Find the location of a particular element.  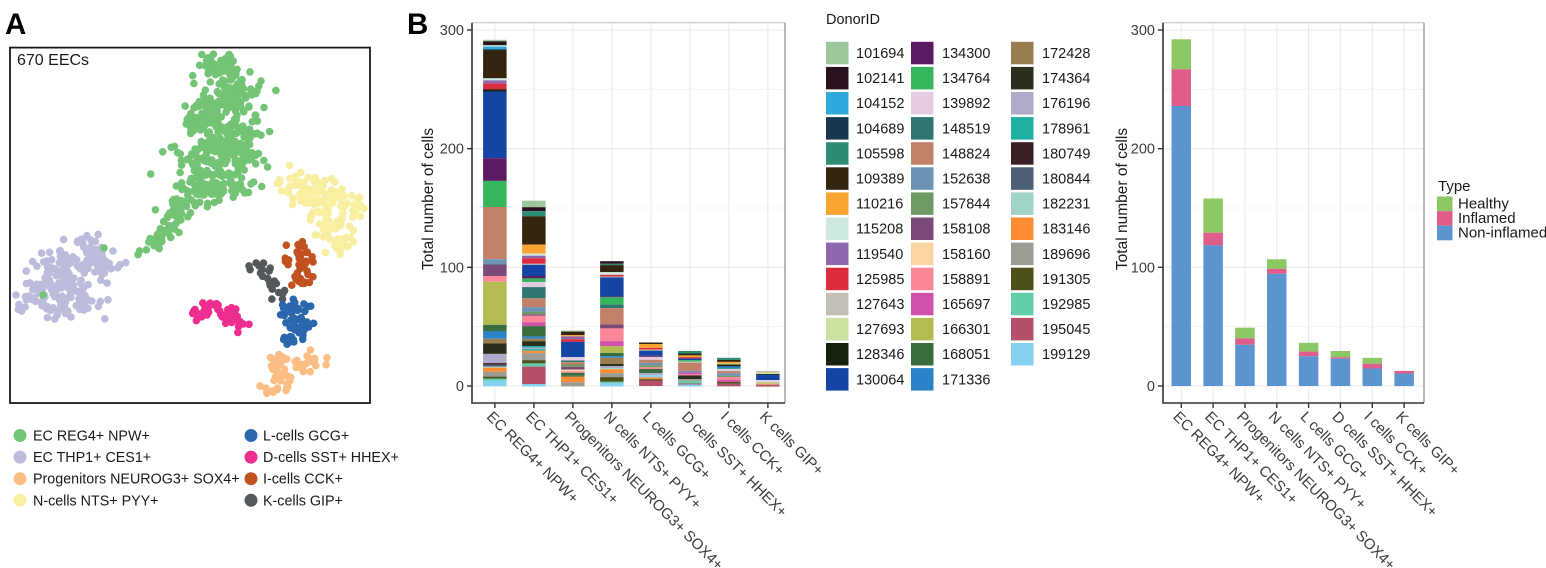

svg-text: 158160 is located at coordinates (966, 255).